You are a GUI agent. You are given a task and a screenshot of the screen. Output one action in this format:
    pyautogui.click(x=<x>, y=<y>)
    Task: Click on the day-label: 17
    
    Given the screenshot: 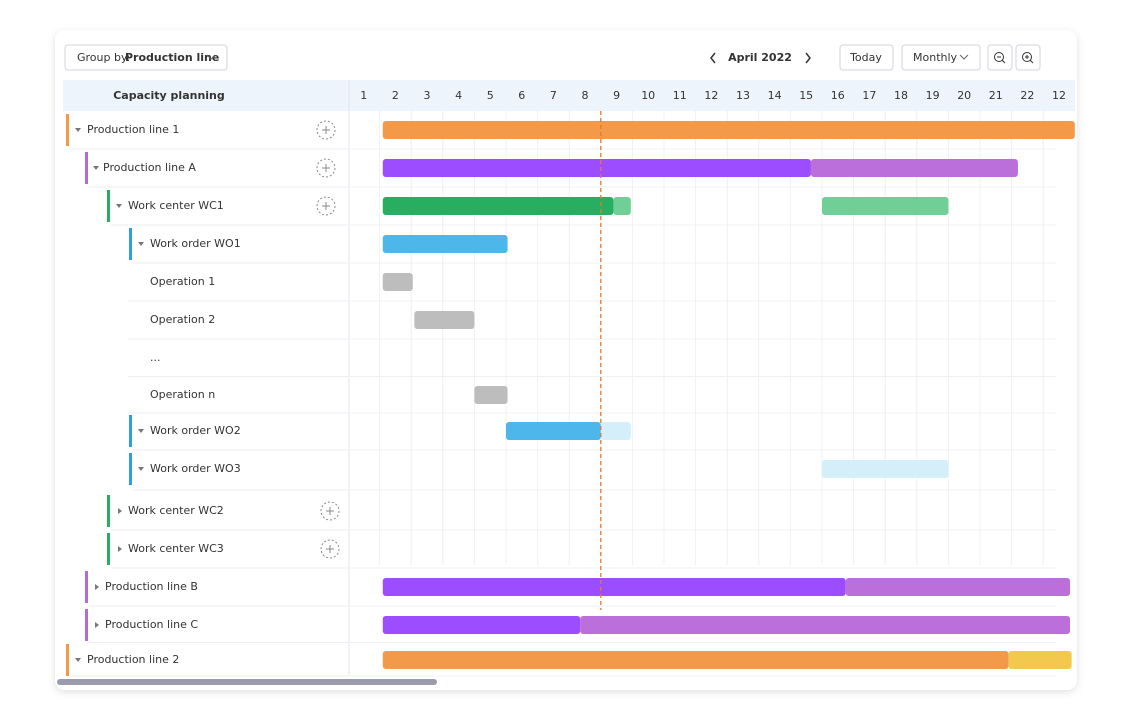 What is the action you would take?
    pyautogui.click(x=869, y=95)
    